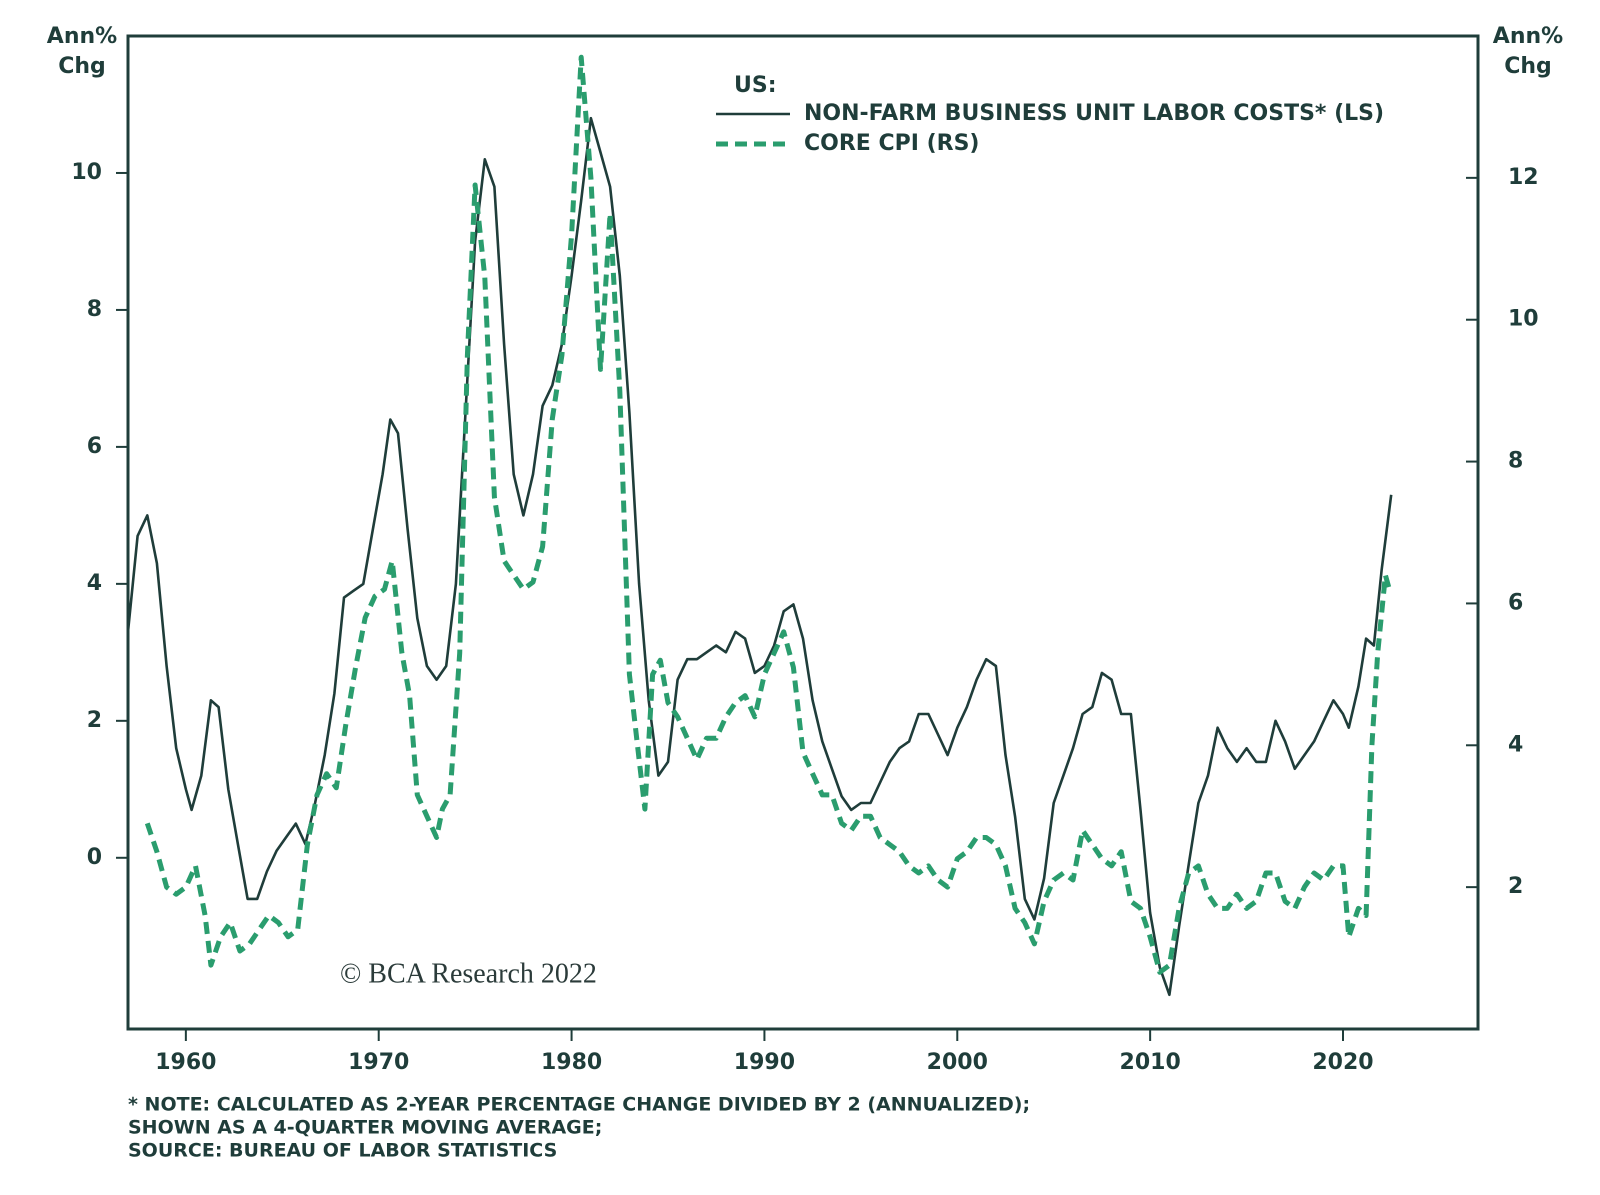  I want to click on y-tick-label: 10, so click(86, 172).